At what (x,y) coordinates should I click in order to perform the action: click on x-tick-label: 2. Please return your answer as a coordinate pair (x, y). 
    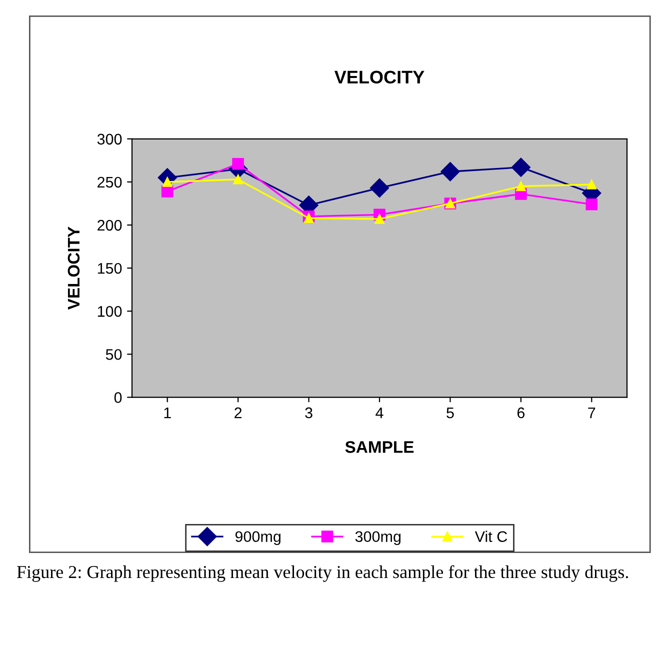
    Looking at the image, I should click on (238, 412).